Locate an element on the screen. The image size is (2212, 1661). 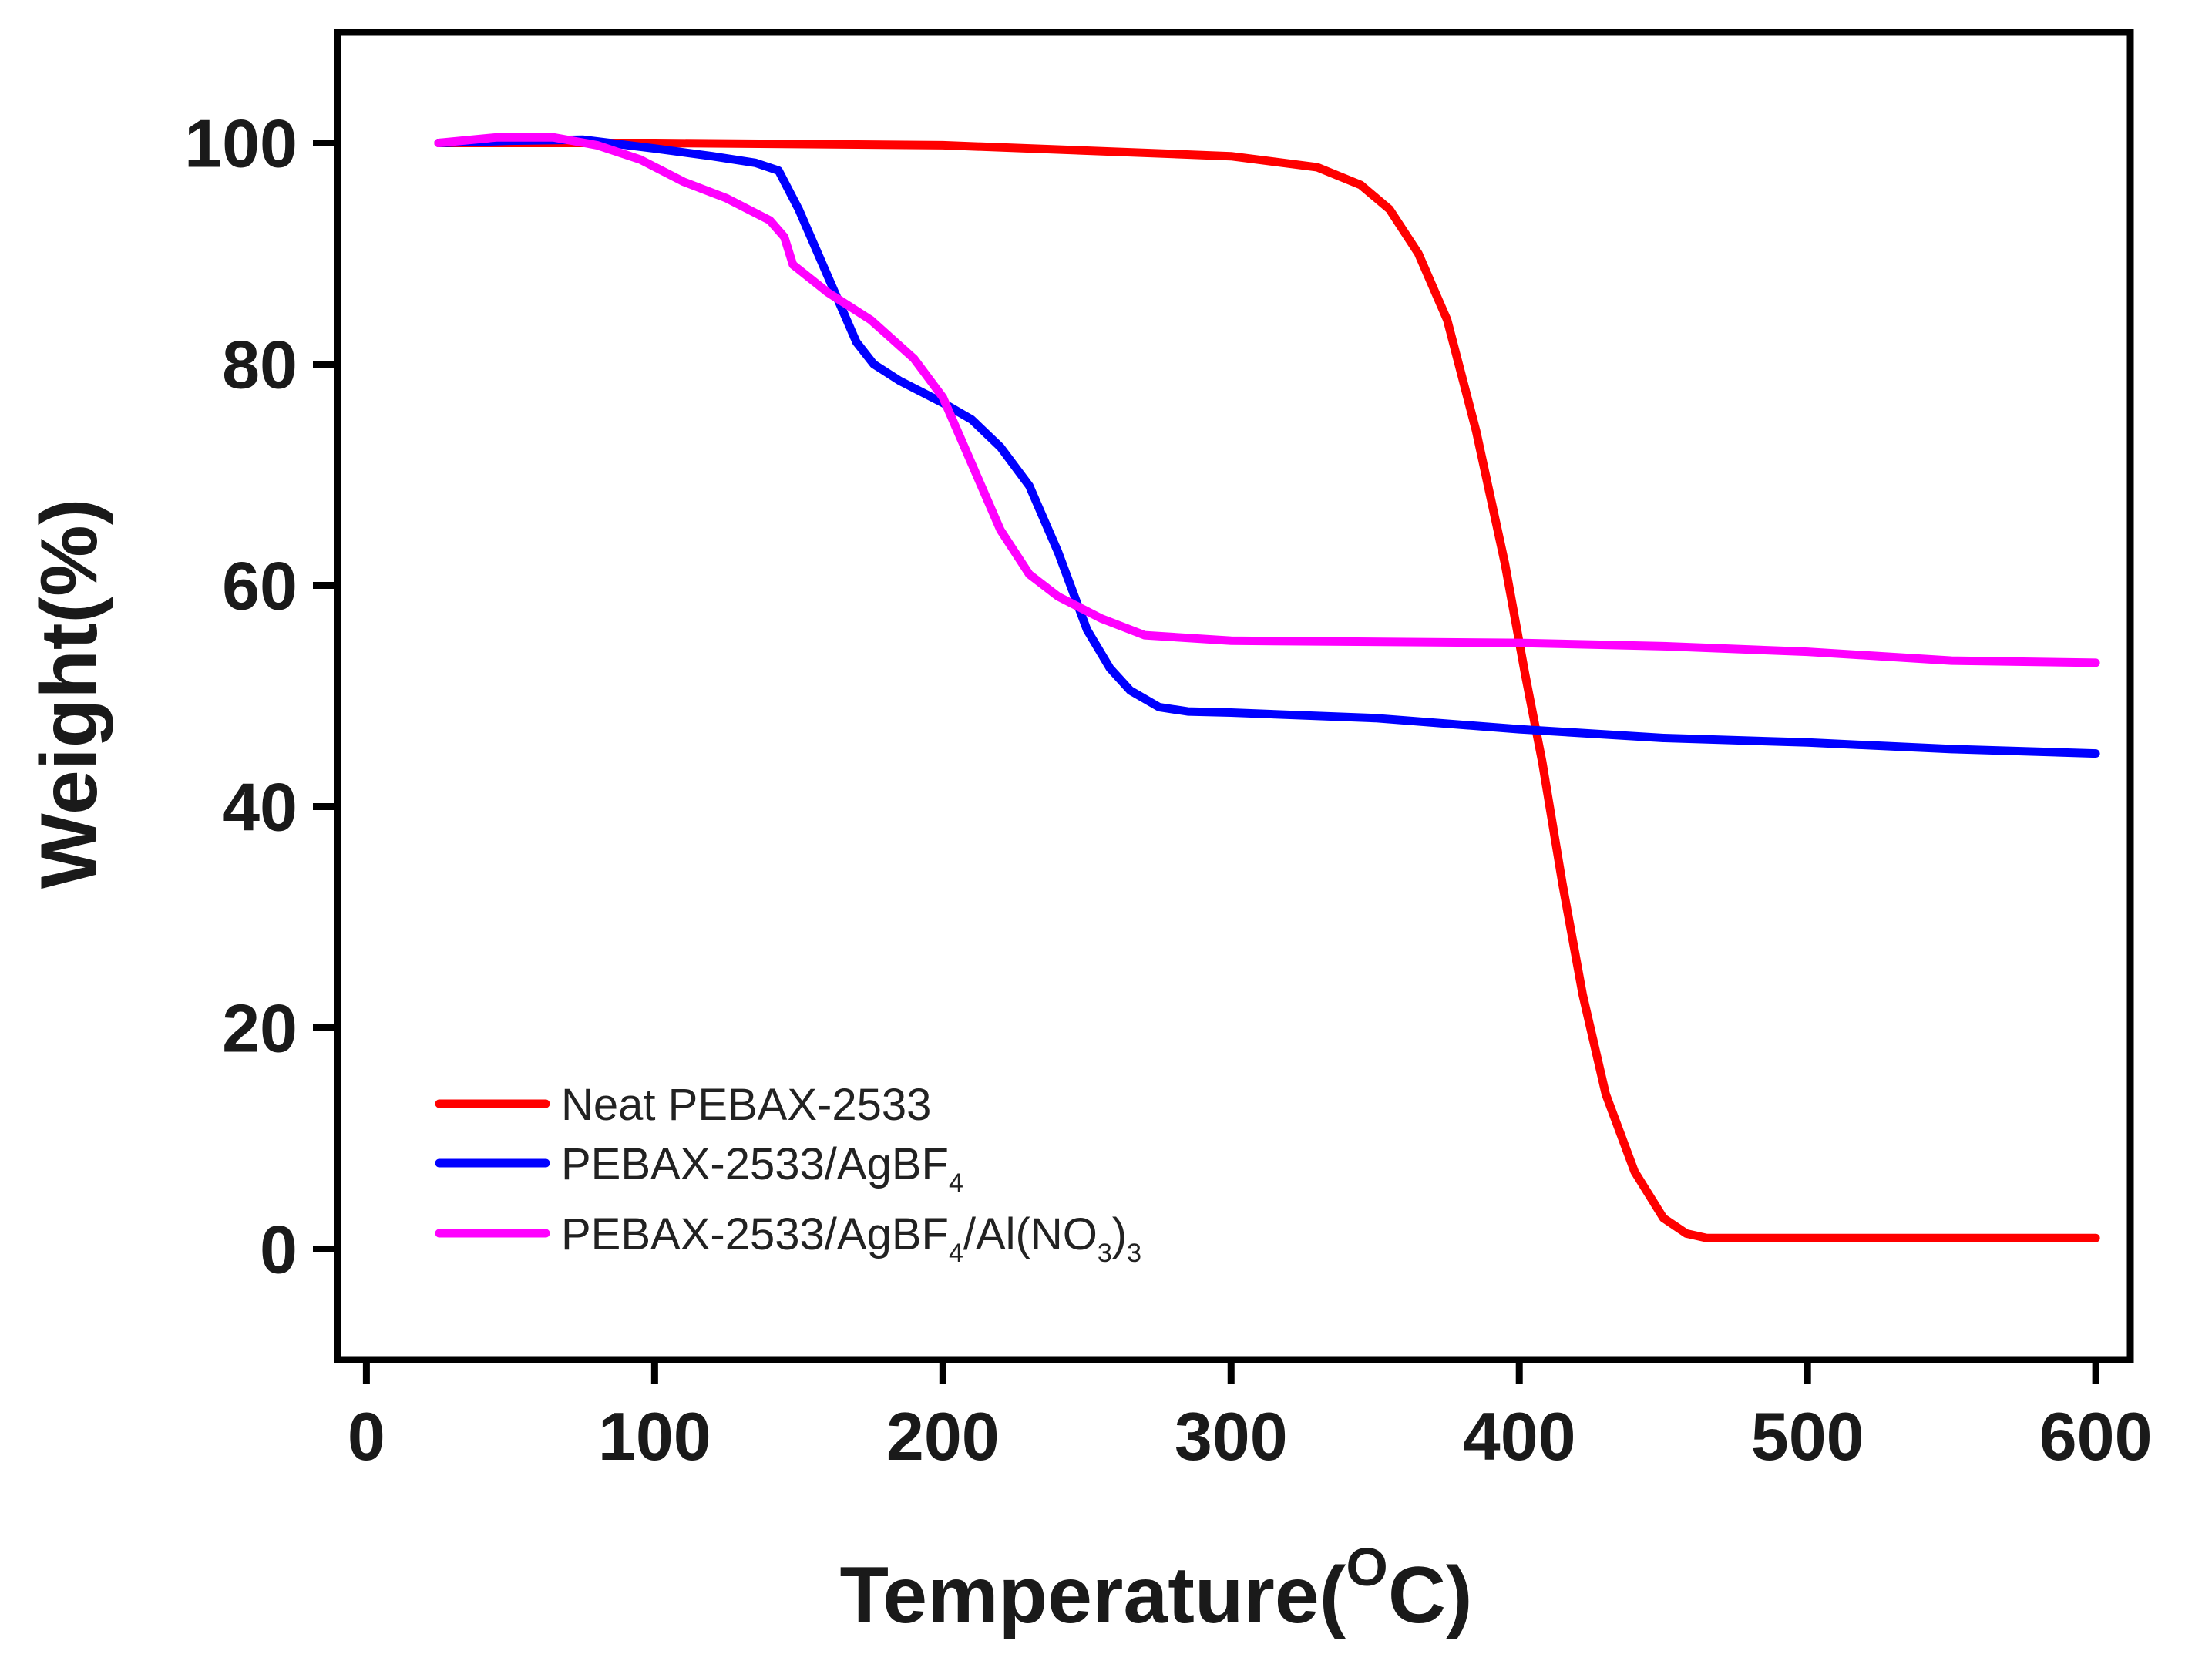
x-tick-label: 0 is located at coordinates (366, 1436).